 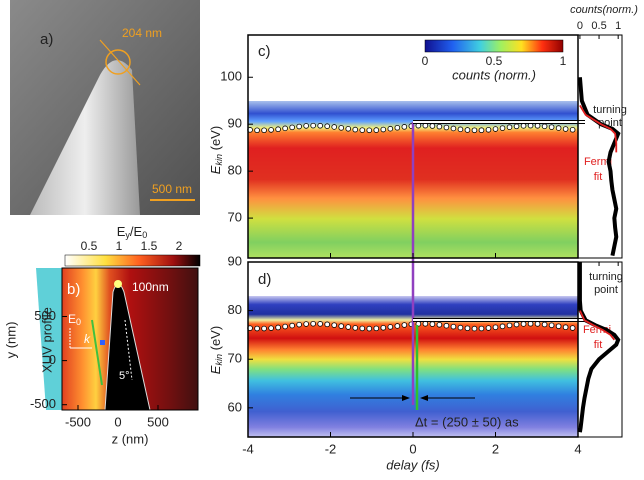 I want to click on tip-image, so click(x=85, y=137).